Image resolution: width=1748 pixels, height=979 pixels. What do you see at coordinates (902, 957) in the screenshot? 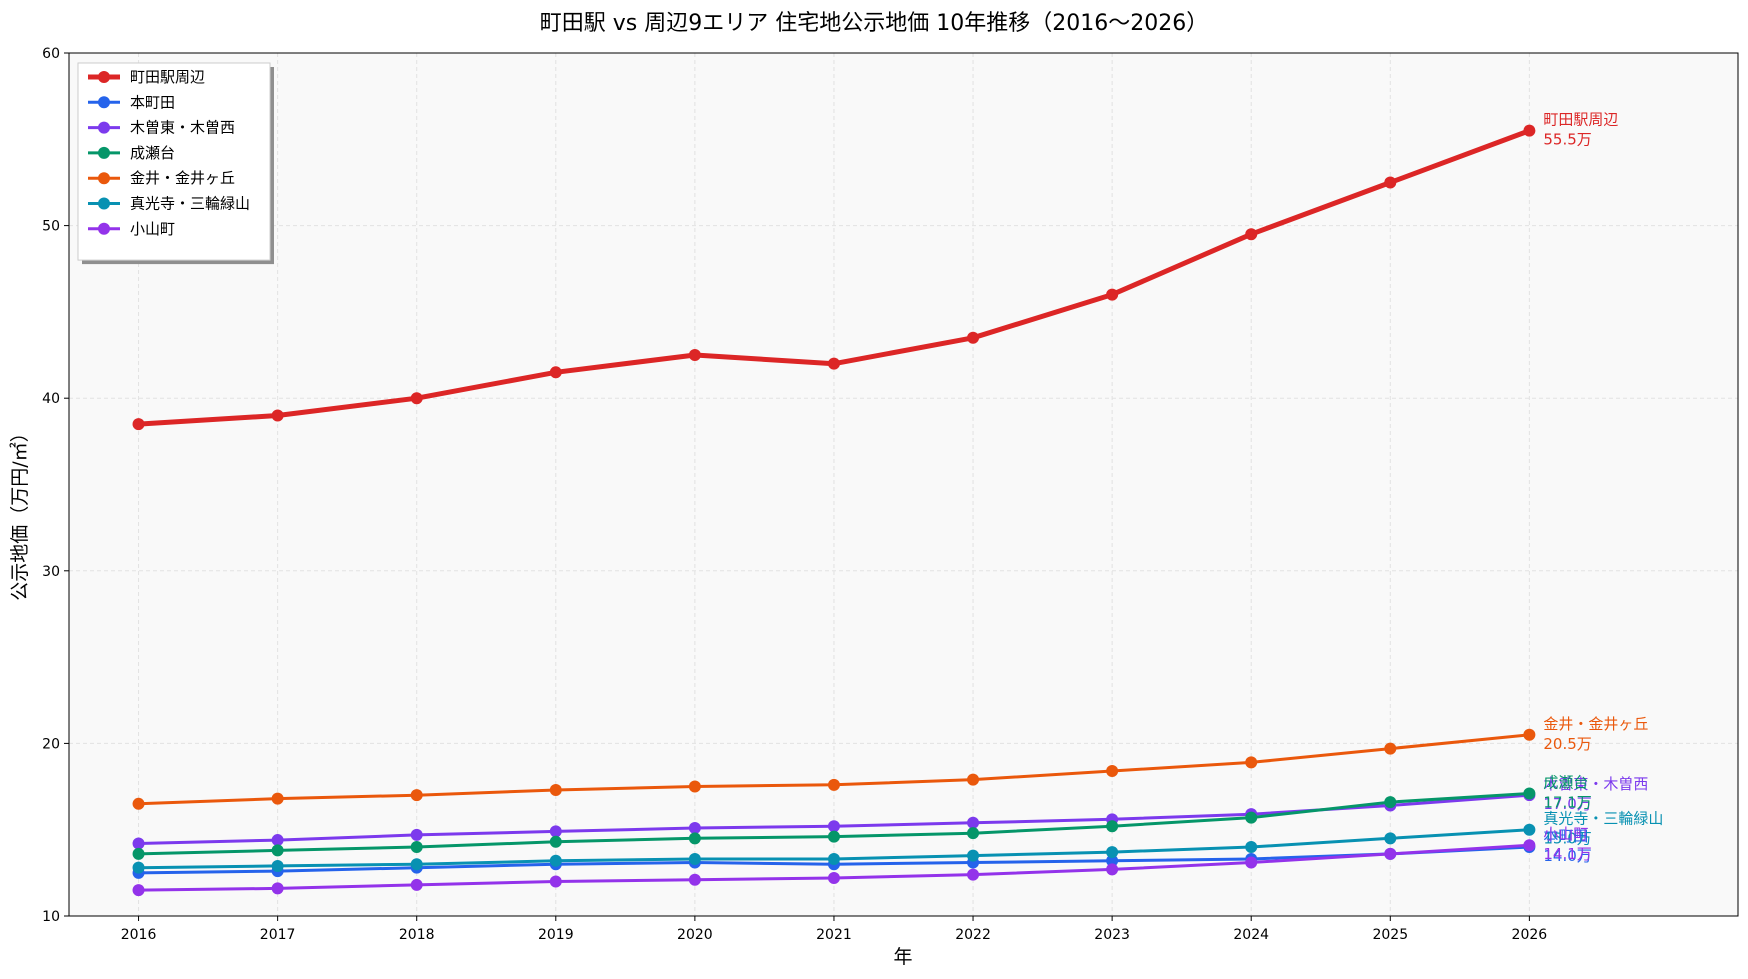
I see `x-axis-label: 年` at bounding box center [902, 957].